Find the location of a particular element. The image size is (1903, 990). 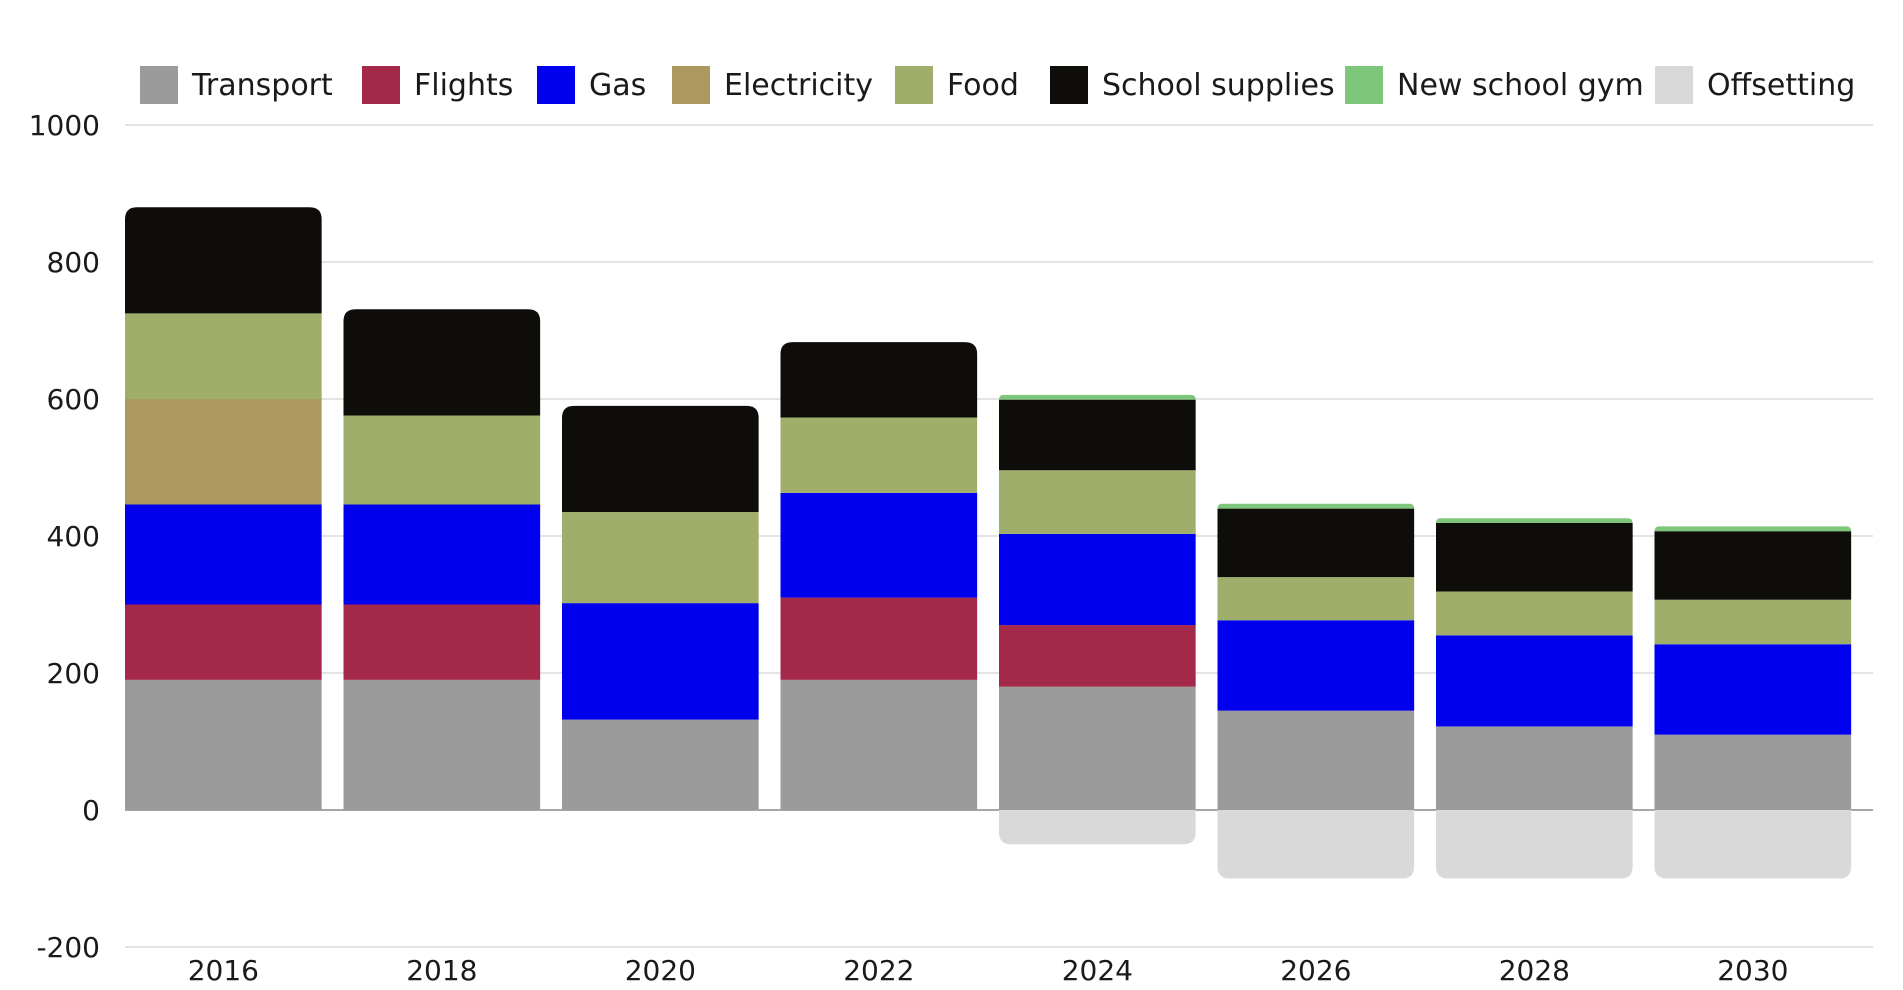

bar-group-2020 is located at coordinates (660, 607).